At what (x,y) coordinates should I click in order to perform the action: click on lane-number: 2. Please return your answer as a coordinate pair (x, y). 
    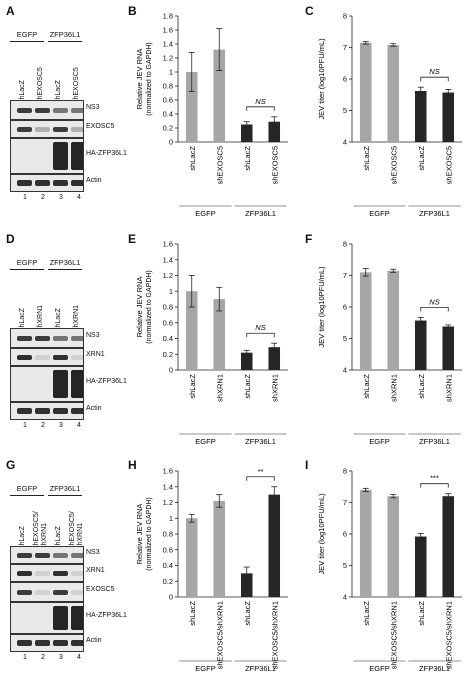
    Looking at the image, I should click on (43, 657).